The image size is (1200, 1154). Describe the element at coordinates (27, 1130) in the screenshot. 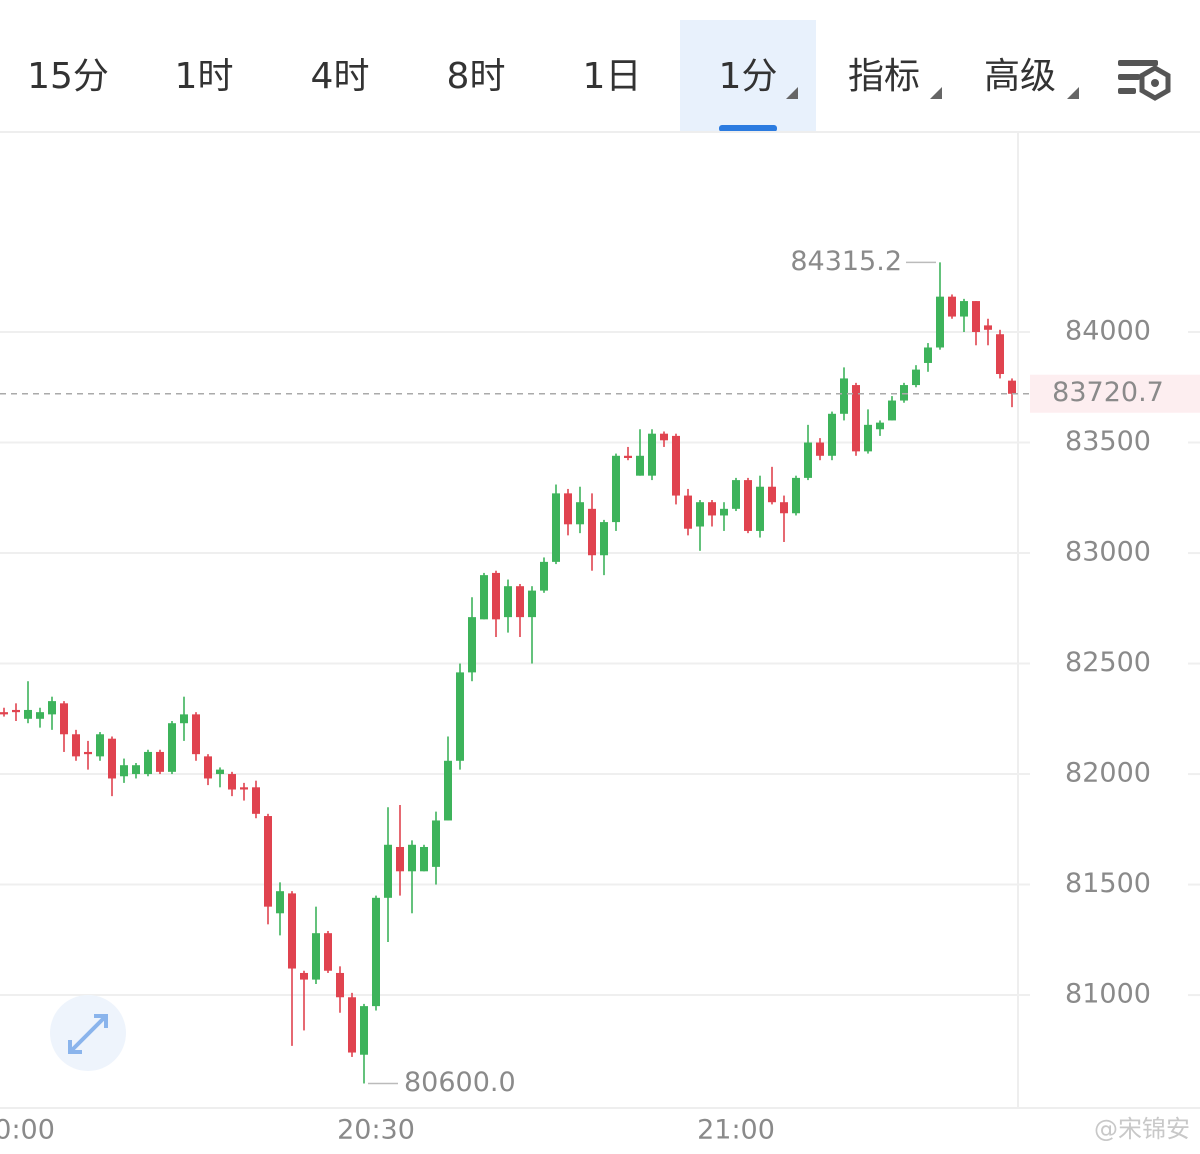

I see `x-tick-label: 20:00` at that location.